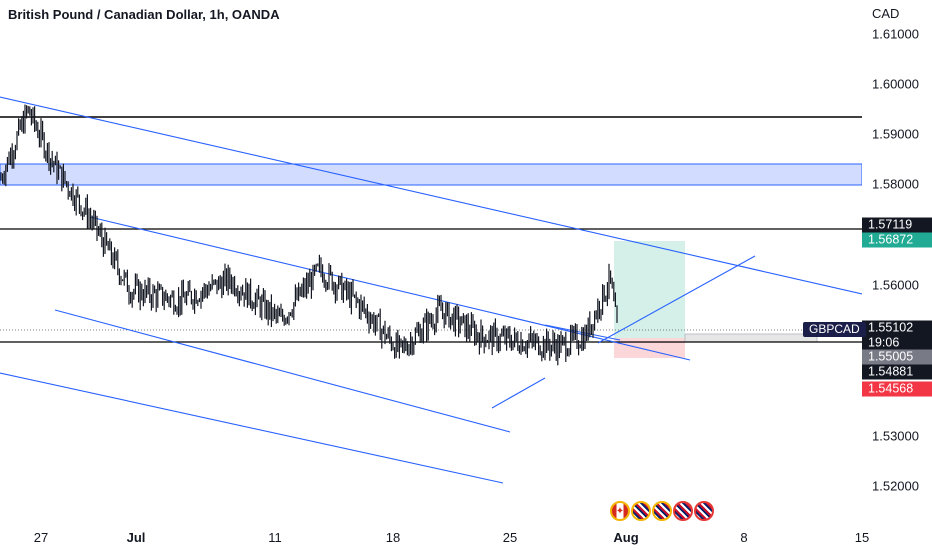  I want to click on supply-zone, so click(431, 174).